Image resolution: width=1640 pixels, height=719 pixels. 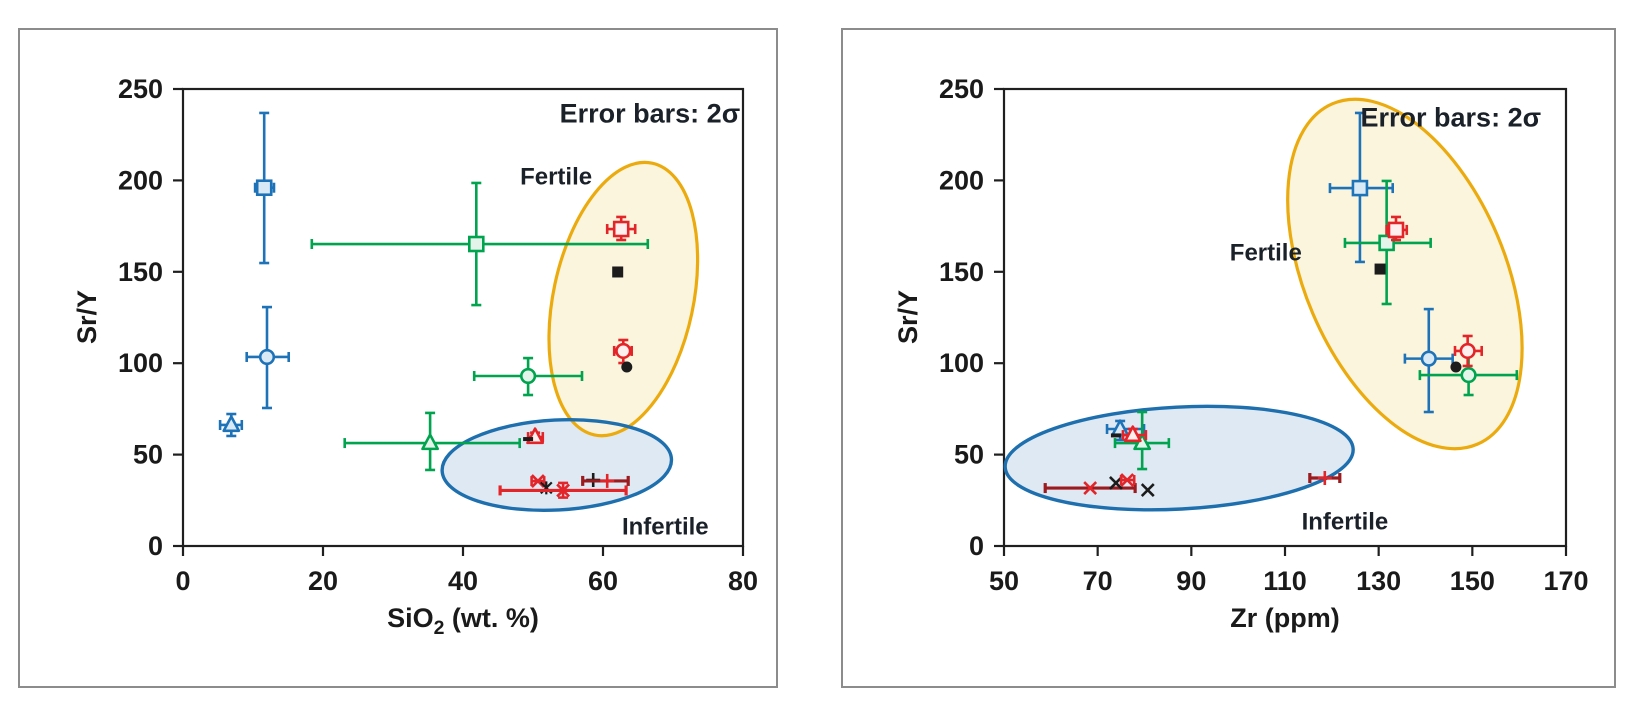 What do you see at coordinates (1134, 434) in the screenshot?
I see `panel-zr-red-open-triangle` at bounding box center [1134, 434].